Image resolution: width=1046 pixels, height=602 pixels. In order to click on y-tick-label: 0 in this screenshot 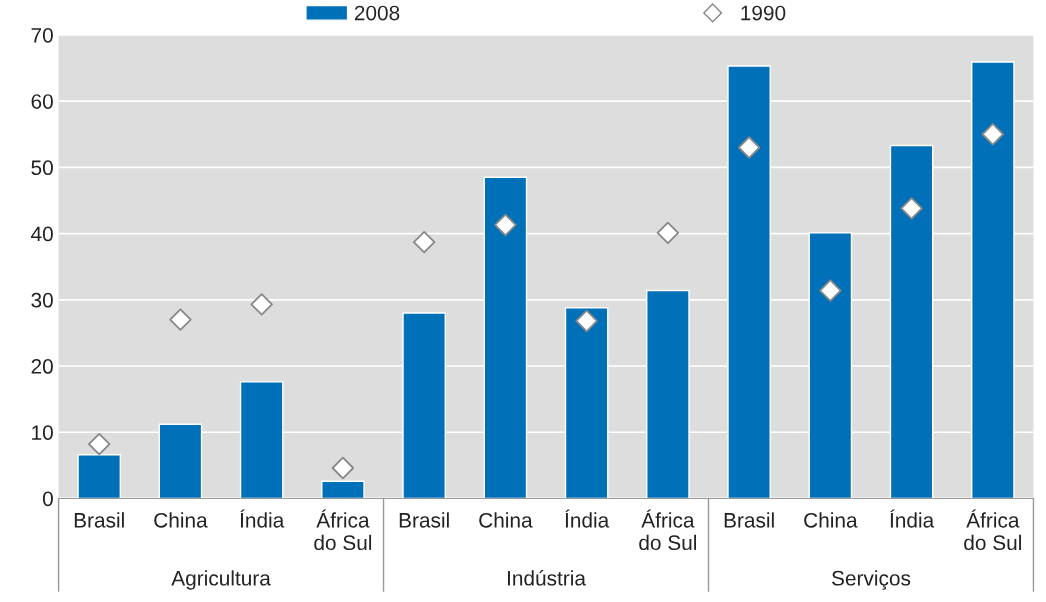, I will do `click(47, 499)`.